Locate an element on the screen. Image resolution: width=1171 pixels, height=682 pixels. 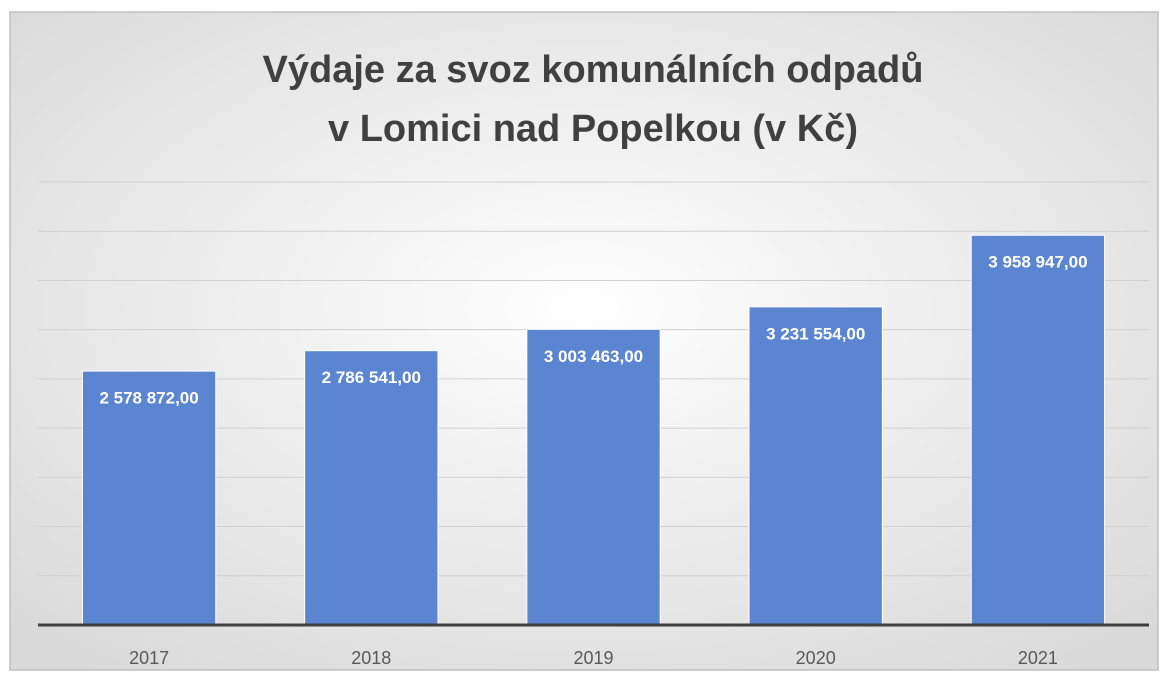
chart-title: Výdaje za svoz komunálních odpadů is located at coordinates (593, 70).